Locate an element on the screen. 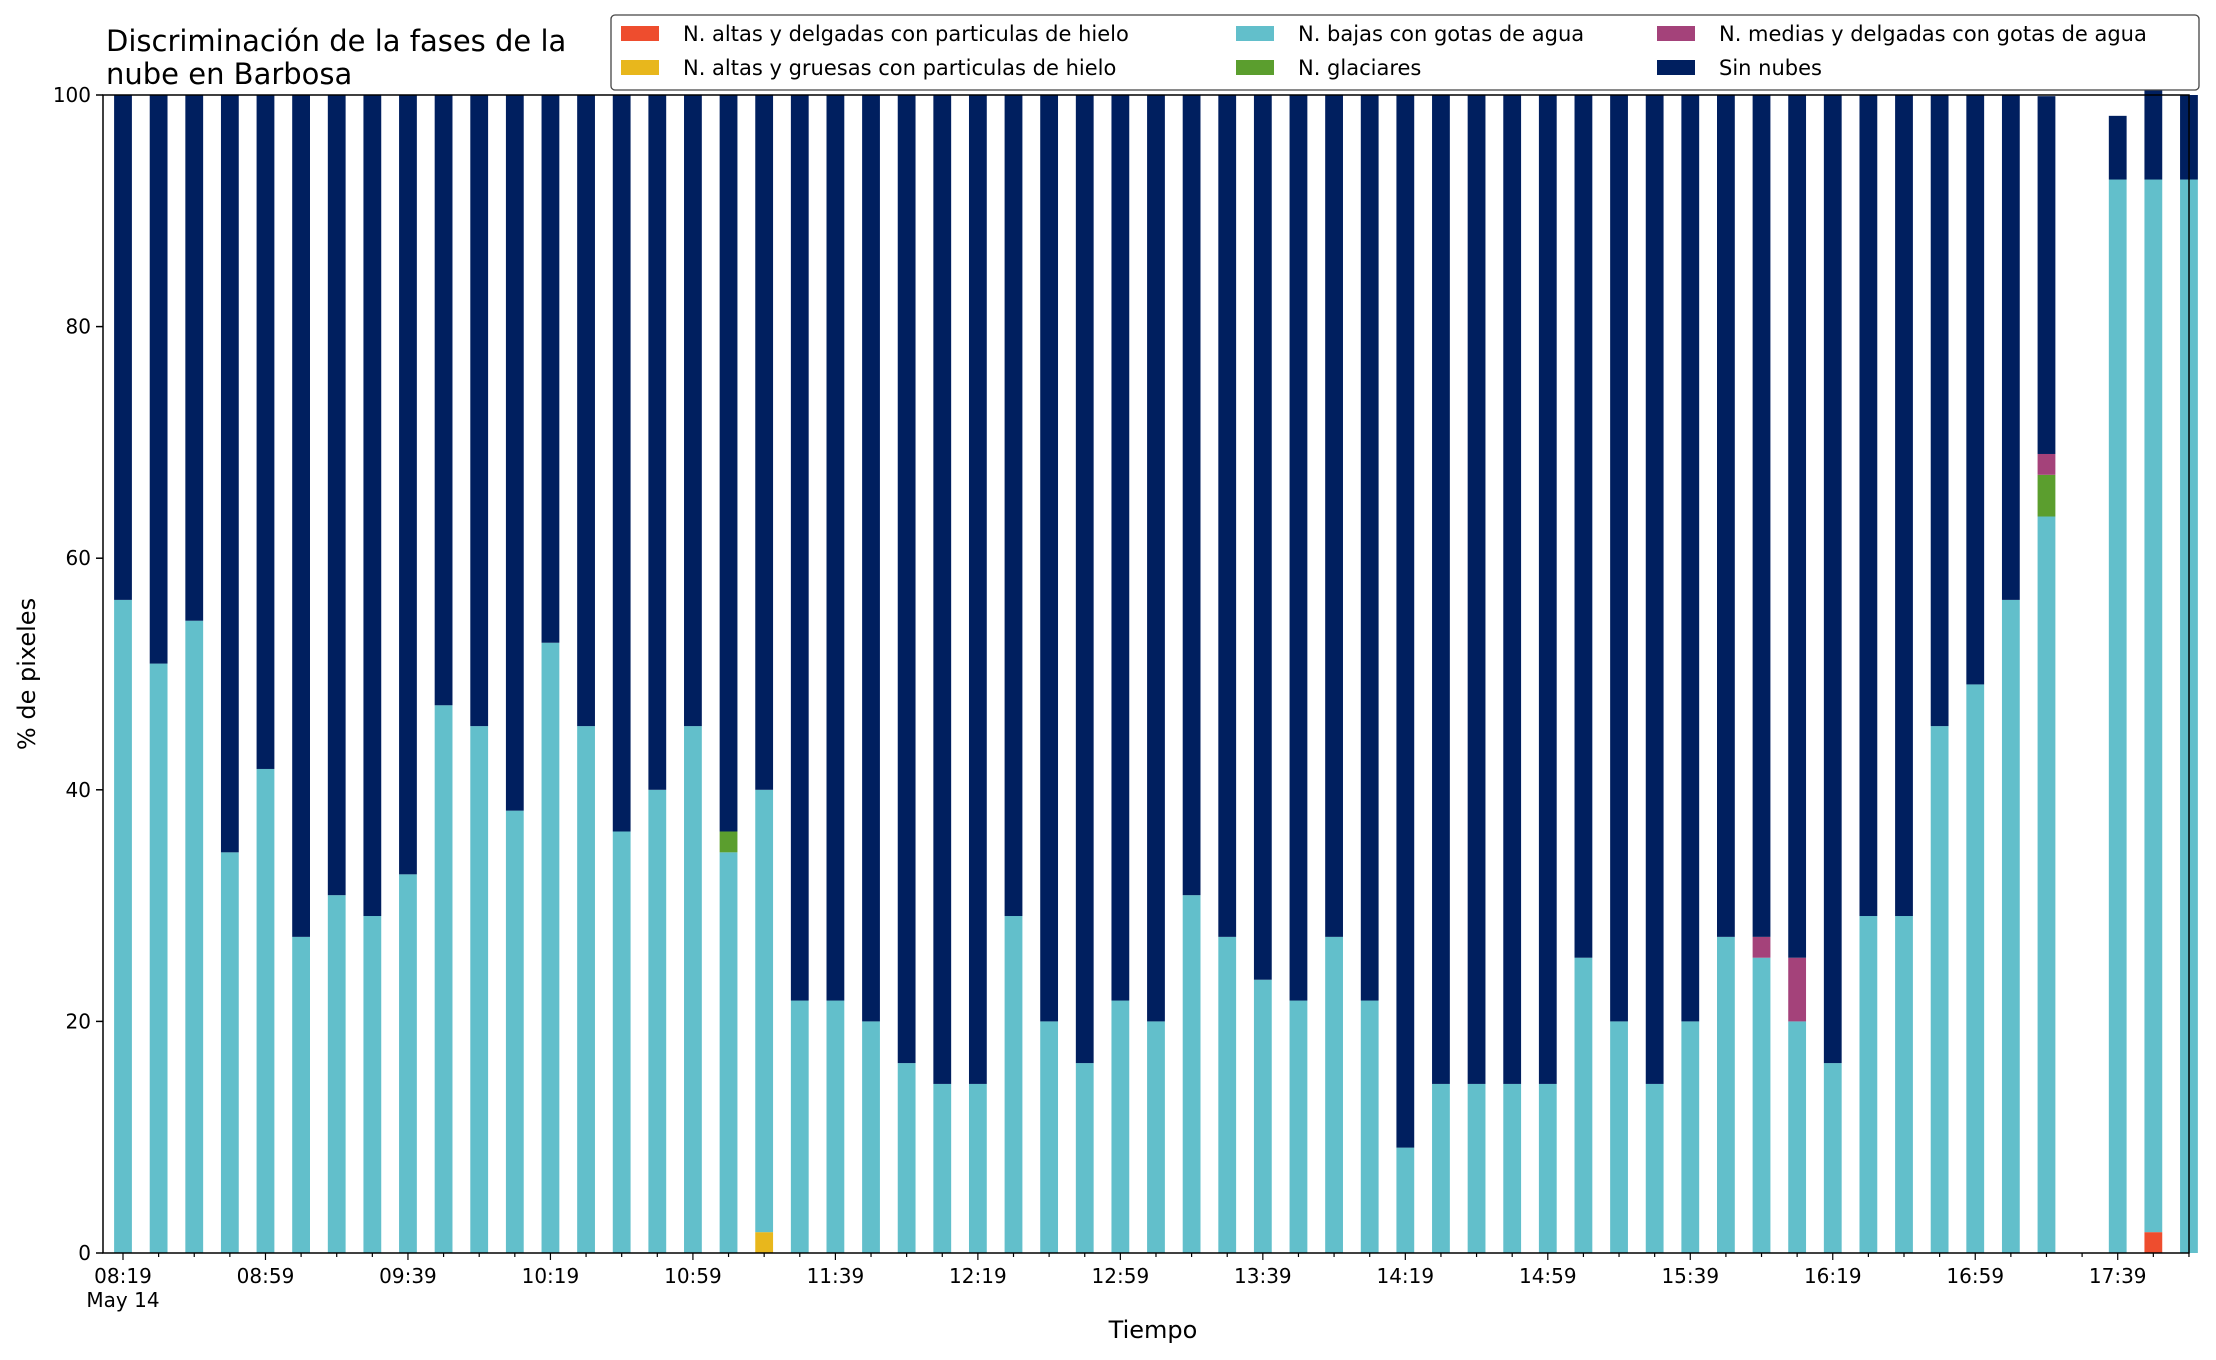 Image resolution: width=2216 pixels, height=1360 pixels. x-tick-label: 12:19 is located at coordinates (978, 1276).